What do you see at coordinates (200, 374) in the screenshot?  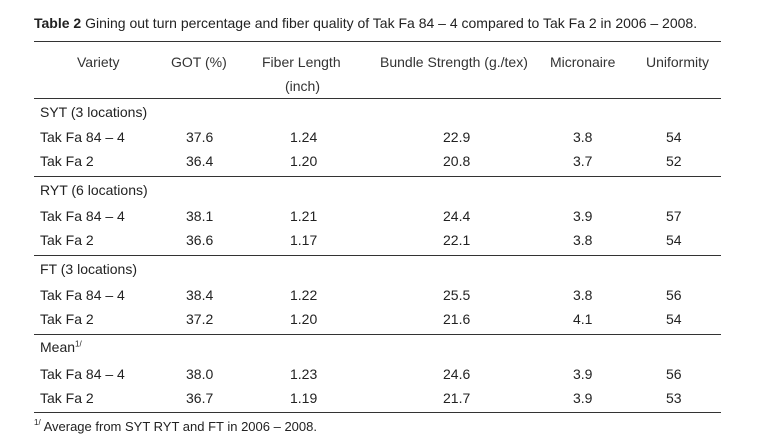 I see `cell-got: 38.0` at bounding box center [200, 374].